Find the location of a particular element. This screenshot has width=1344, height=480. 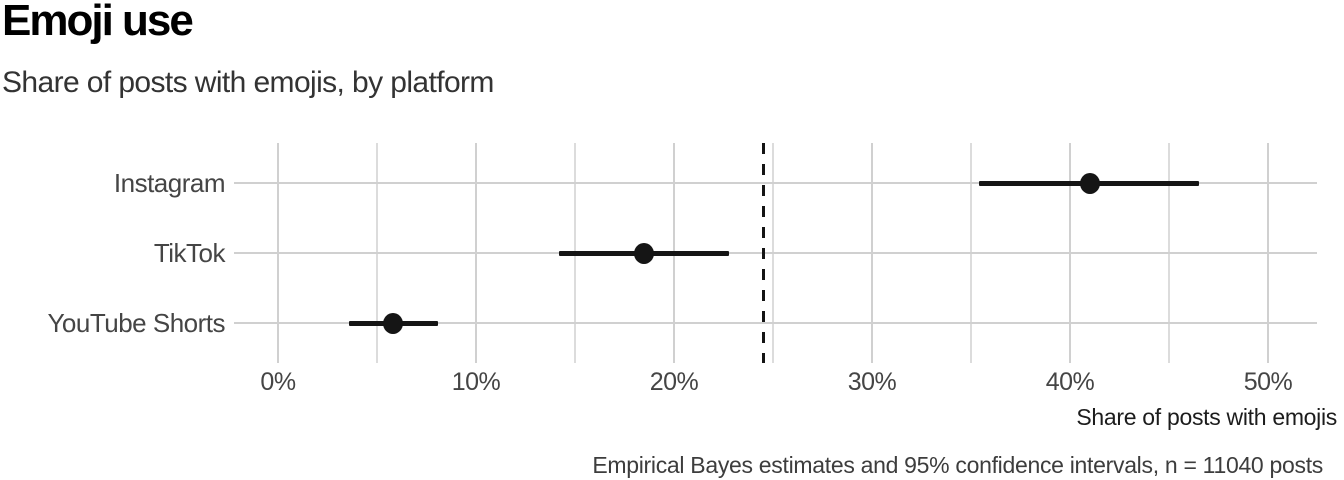

y-axis-label: Instagram is located at coordinates (169, 183).